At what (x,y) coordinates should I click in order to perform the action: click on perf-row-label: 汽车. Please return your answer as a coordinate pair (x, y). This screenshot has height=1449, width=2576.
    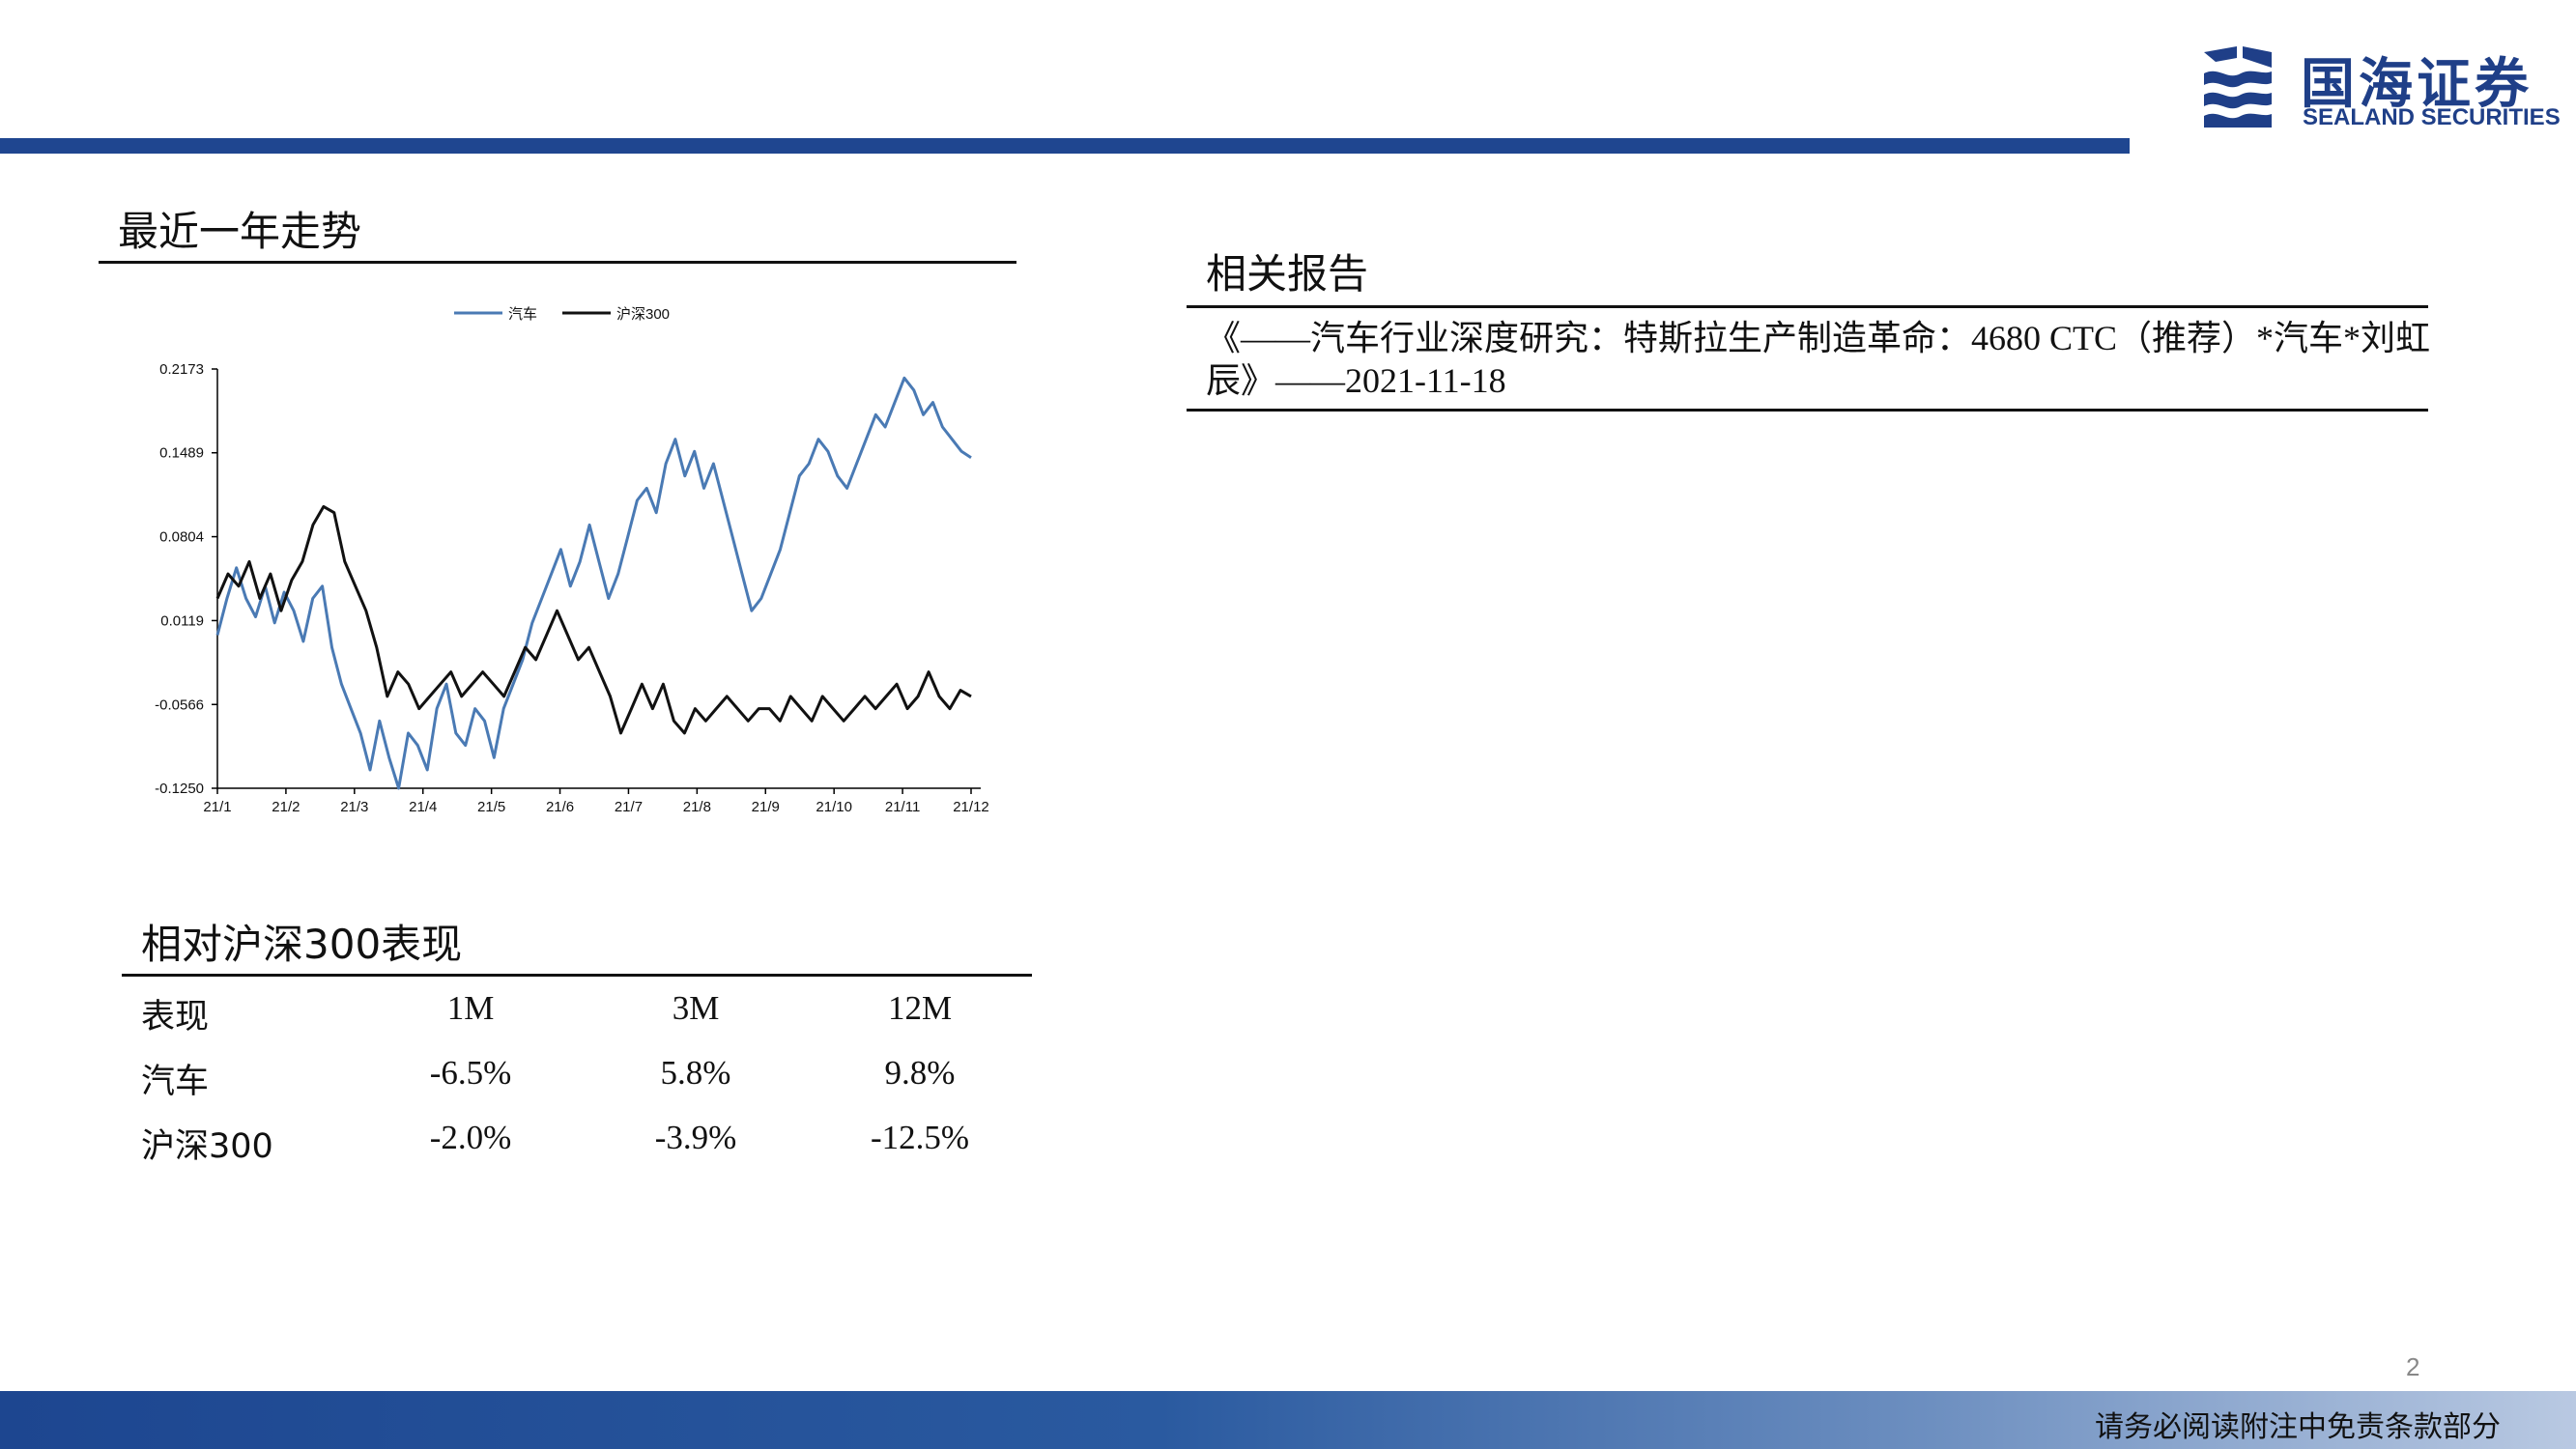
    Looking at the image, I should click on (176, 1082).